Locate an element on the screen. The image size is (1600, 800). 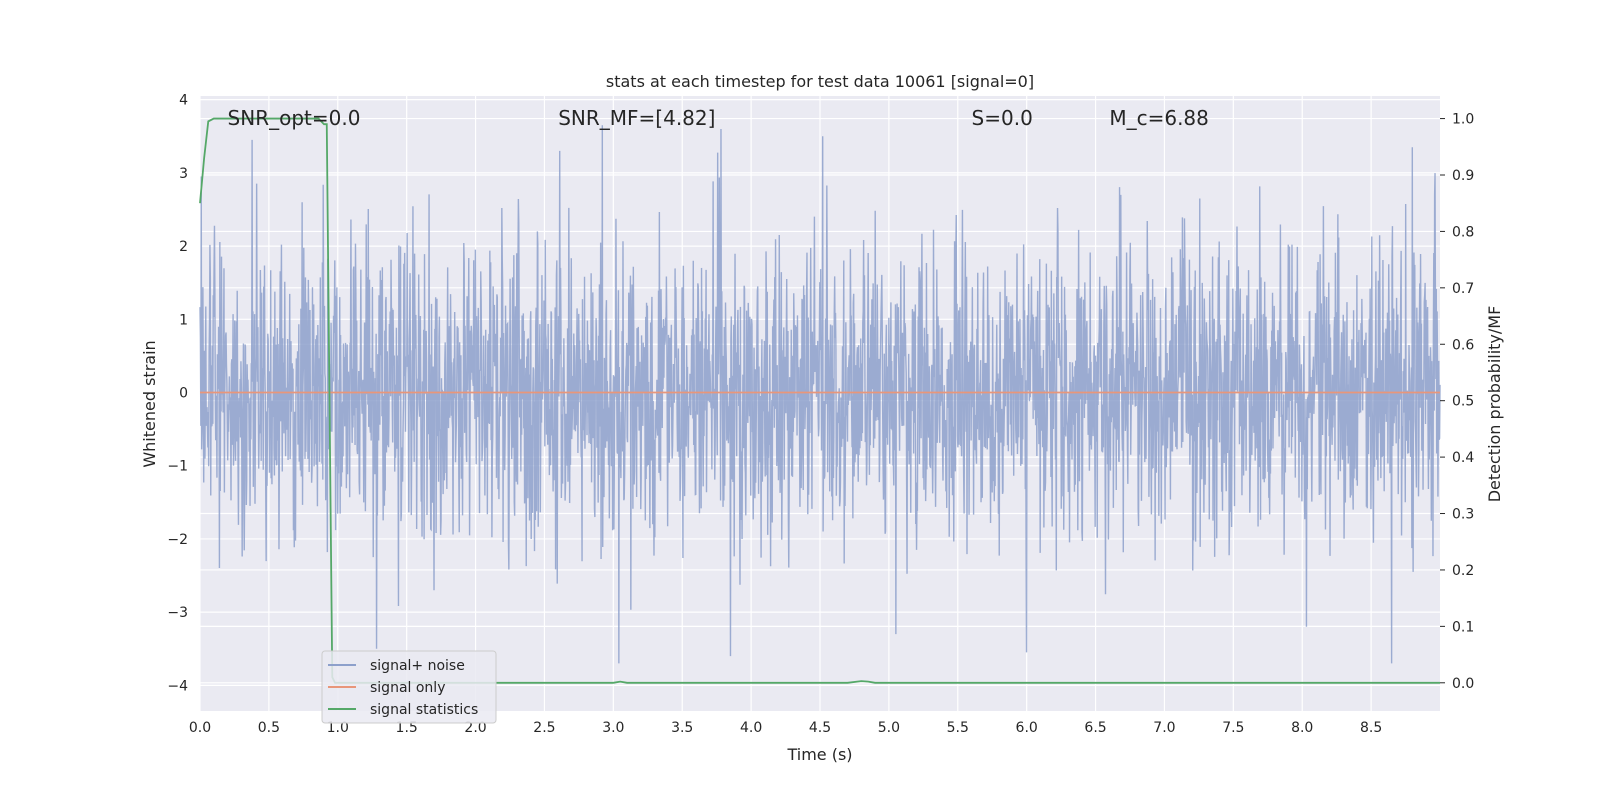
legend-entry: signal+ noise is located at coordinates (417, 666).